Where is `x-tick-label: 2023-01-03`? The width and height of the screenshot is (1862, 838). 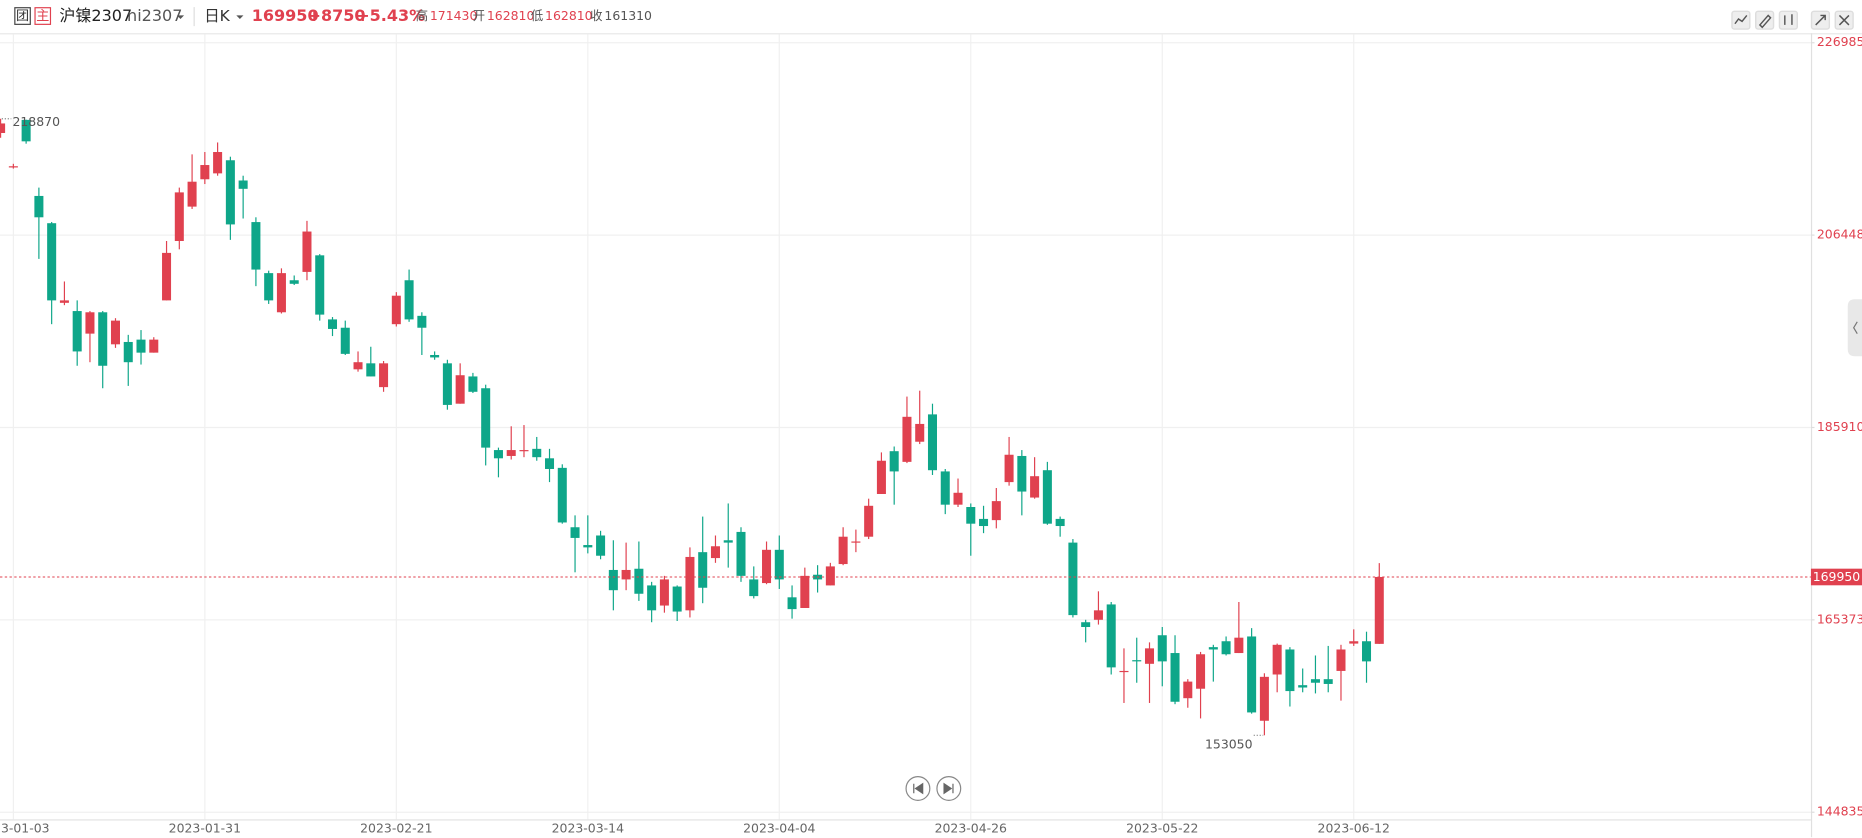
x-tick-label: 2023-01-03 is located at coordinates (25, 827).